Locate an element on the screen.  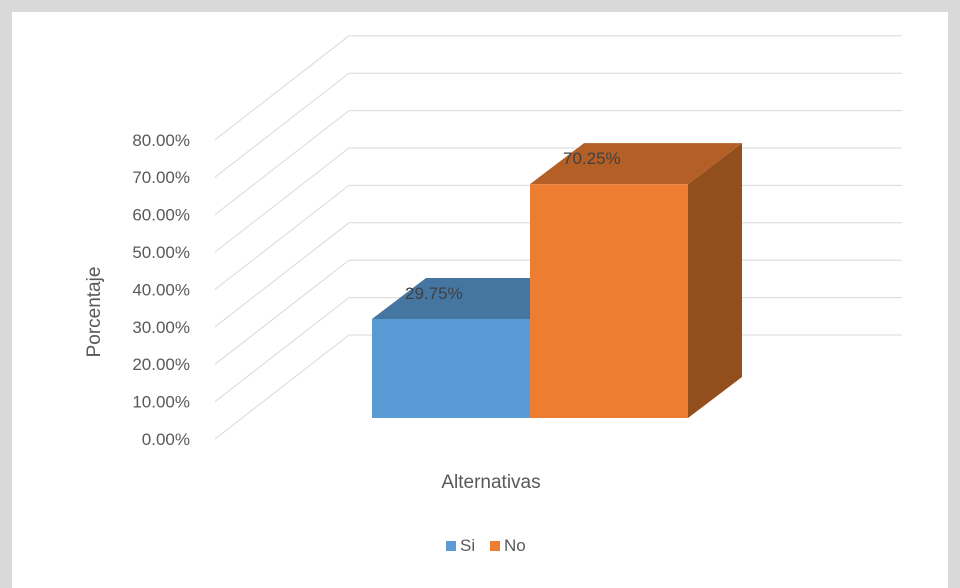
legend-label: Si is located at coordinates (467, 545).